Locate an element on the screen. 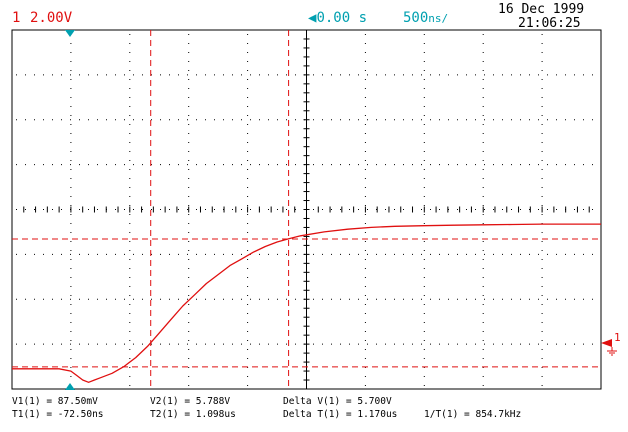 Image resolution: width=628 pixels, height=432 pixels. delay-readout: ◀0.00 s is located at coordinates (337, 18).